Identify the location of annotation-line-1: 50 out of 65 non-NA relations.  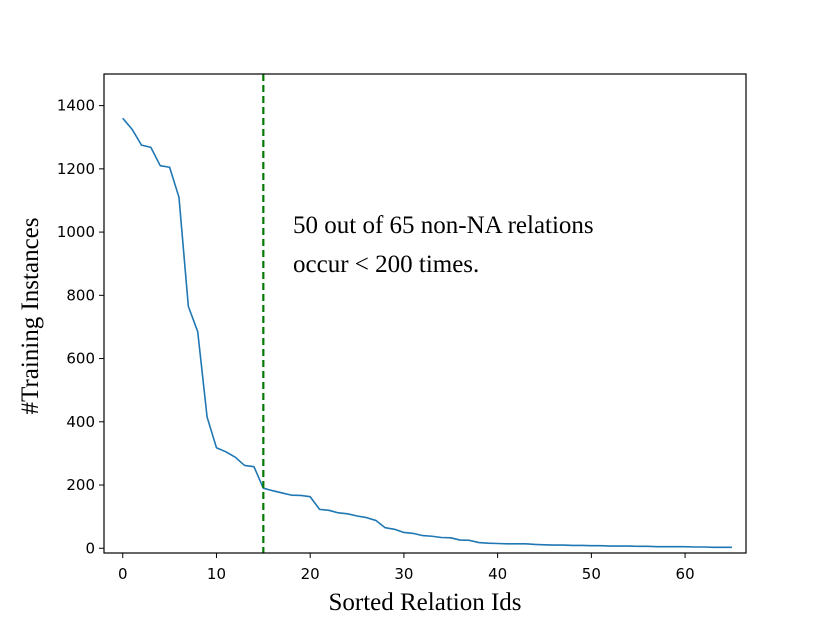
(443, 225).